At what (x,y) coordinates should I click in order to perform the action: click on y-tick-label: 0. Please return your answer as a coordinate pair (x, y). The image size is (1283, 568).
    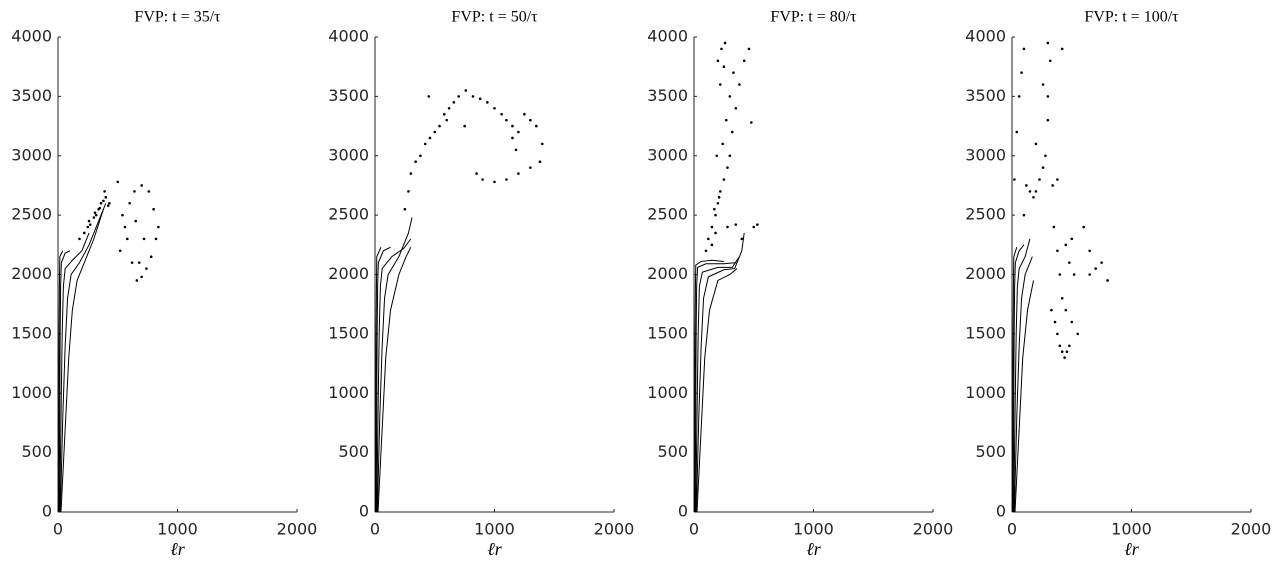
    Looking at the image, I should click on (683, 511).